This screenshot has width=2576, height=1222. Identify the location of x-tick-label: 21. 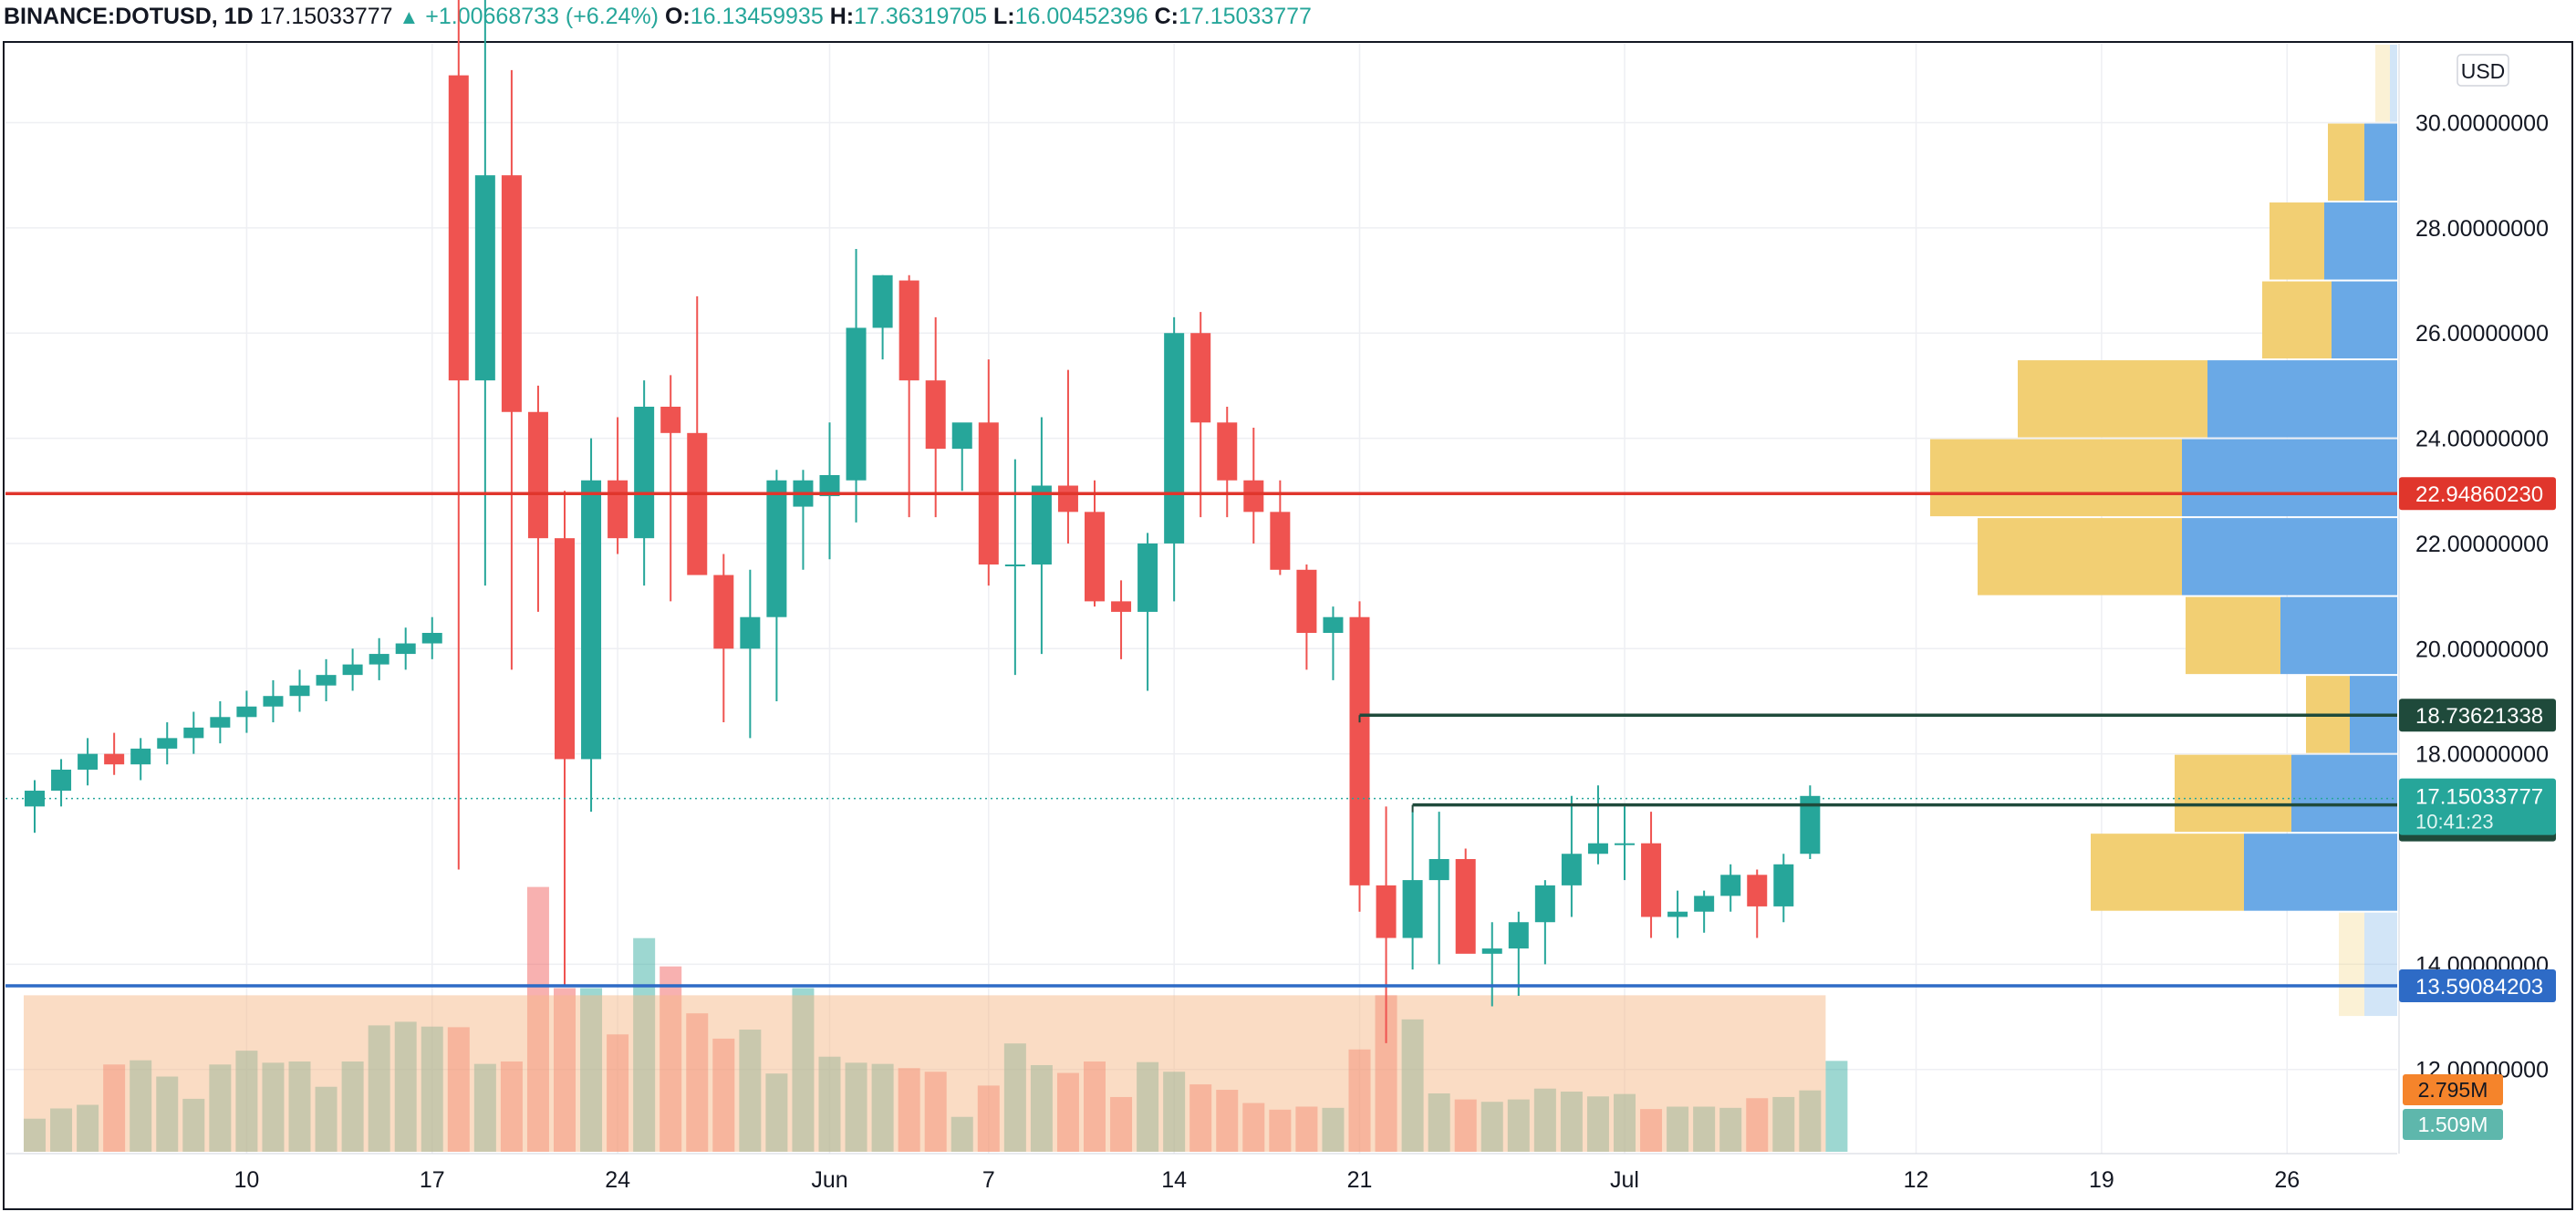
(1360, 1180).